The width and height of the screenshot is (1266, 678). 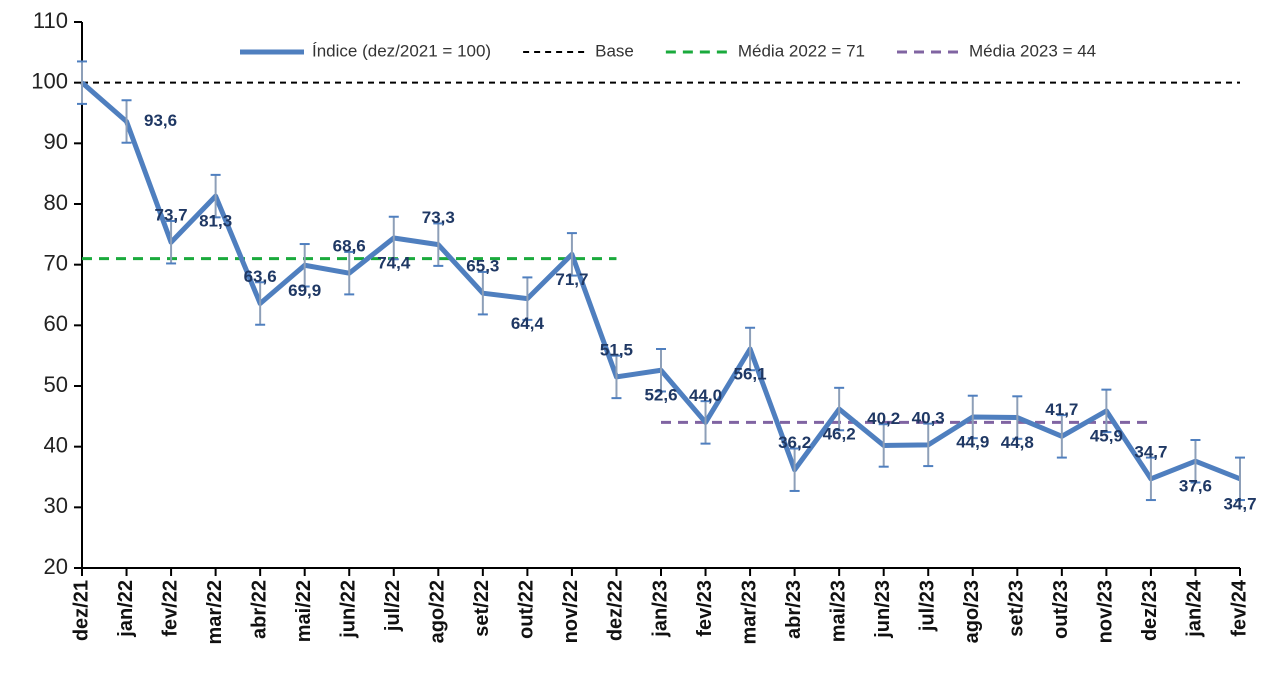 What do you see at coordinates (56, 444) in the screenshot?
I see `y-tick-label: 40` at bounding box center [56, 444].